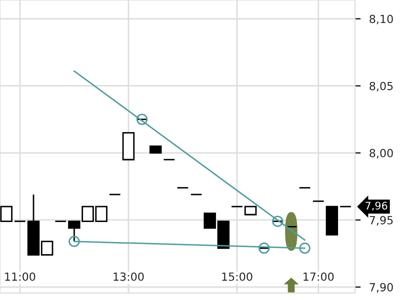 This screenshot has height=300, width=400. What do you see at coordinates (381, 87) in the screenshot?
I see `y-tick-label: 8,05` at bounding box center [381, 87].